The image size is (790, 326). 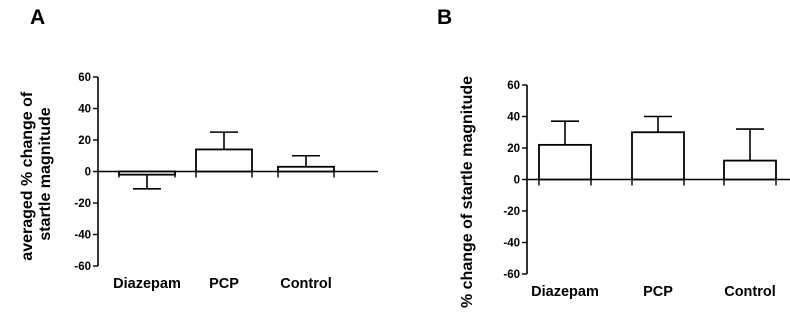 I want to click on panel-a-category-label: Diazepam, so click(x=147, y=284).